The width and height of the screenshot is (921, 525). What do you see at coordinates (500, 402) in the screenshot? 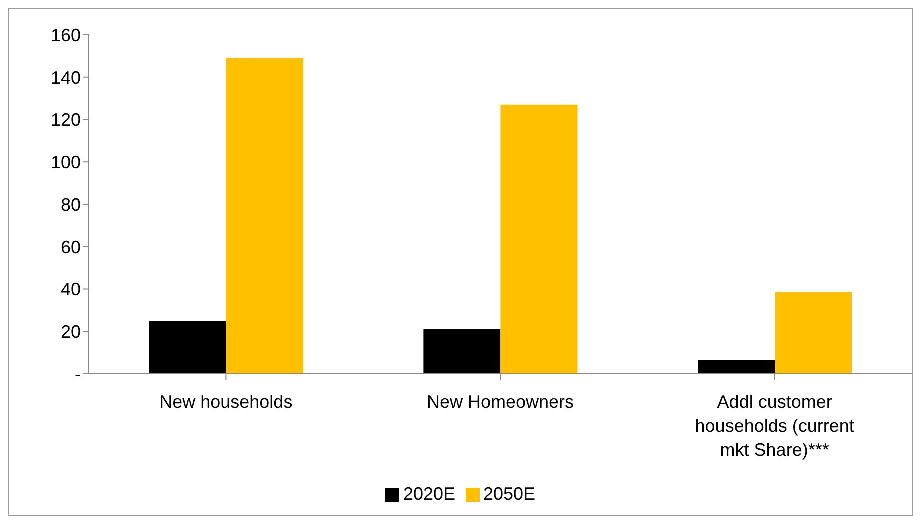
I see `x-tick-label: New Homeowners` at bounding box center [500, 402].